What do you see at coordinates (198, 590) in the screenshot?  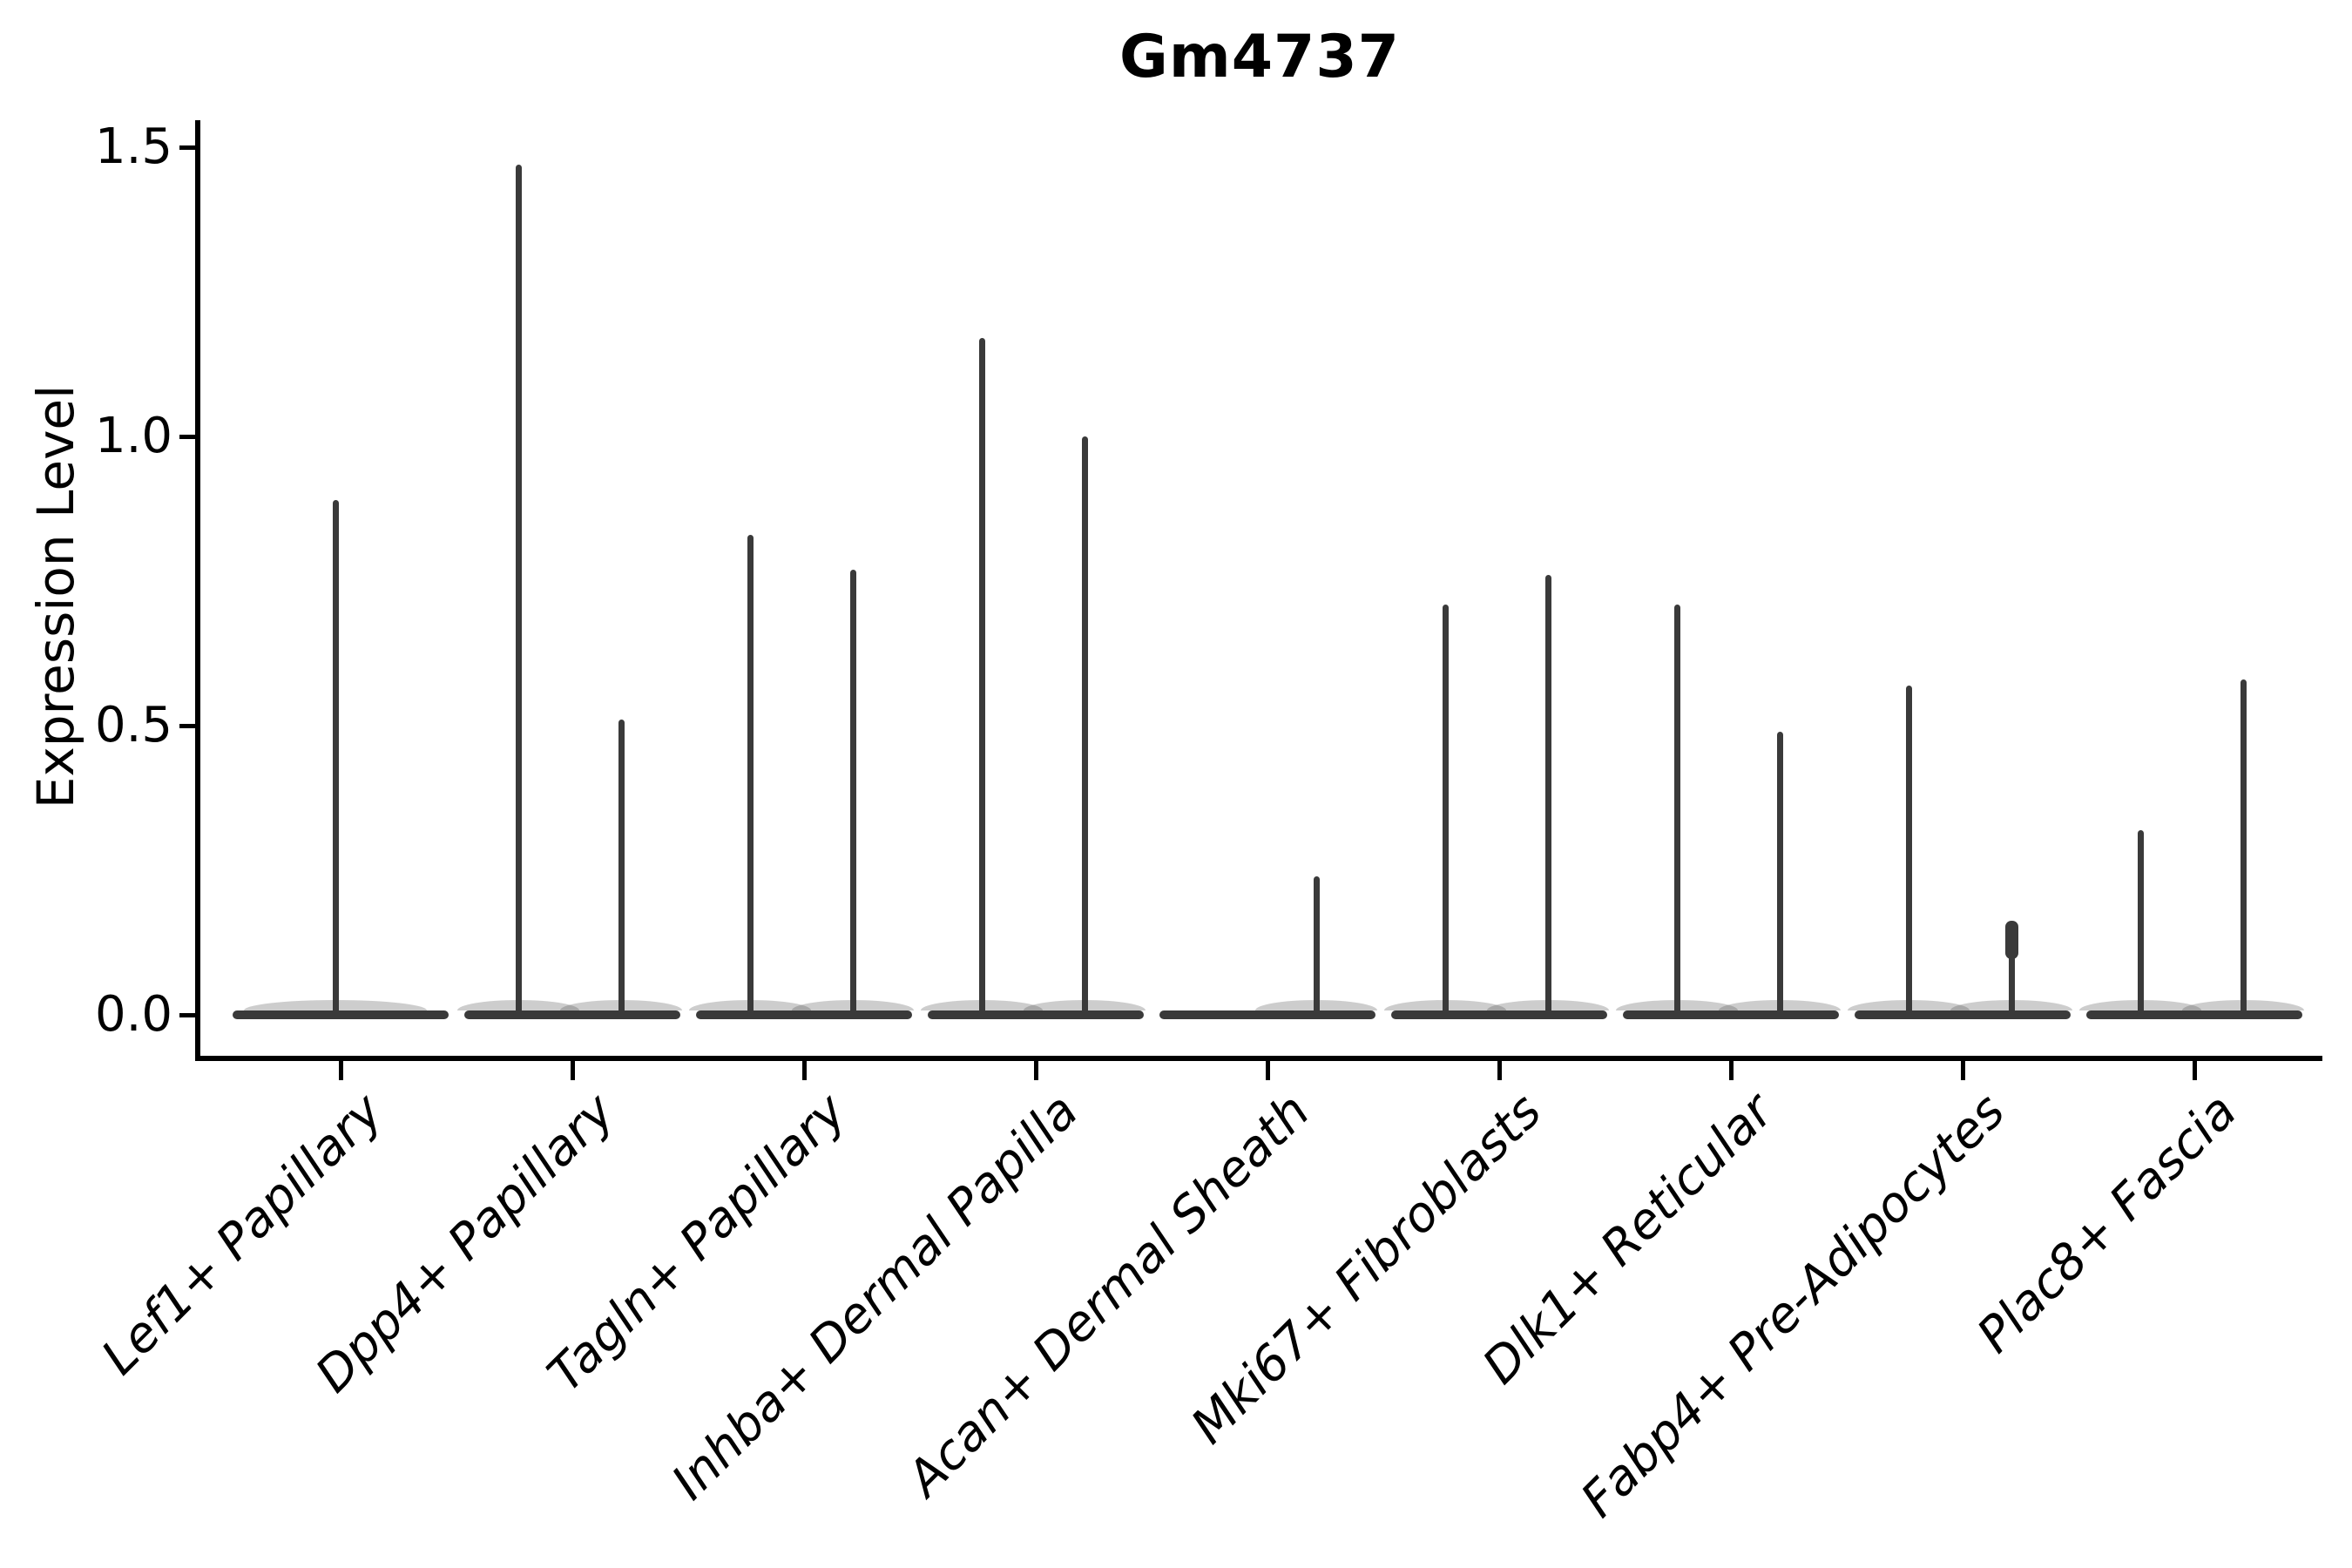 I see `y-axis-spine` at bounding box center [198, 590].